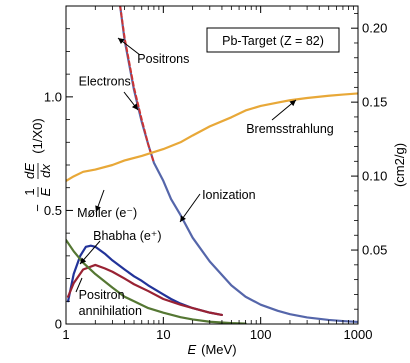  Describe the element at coordinates (37, 135) in the screenshot. I see `y-left-unit: (1/X0)` at that location.